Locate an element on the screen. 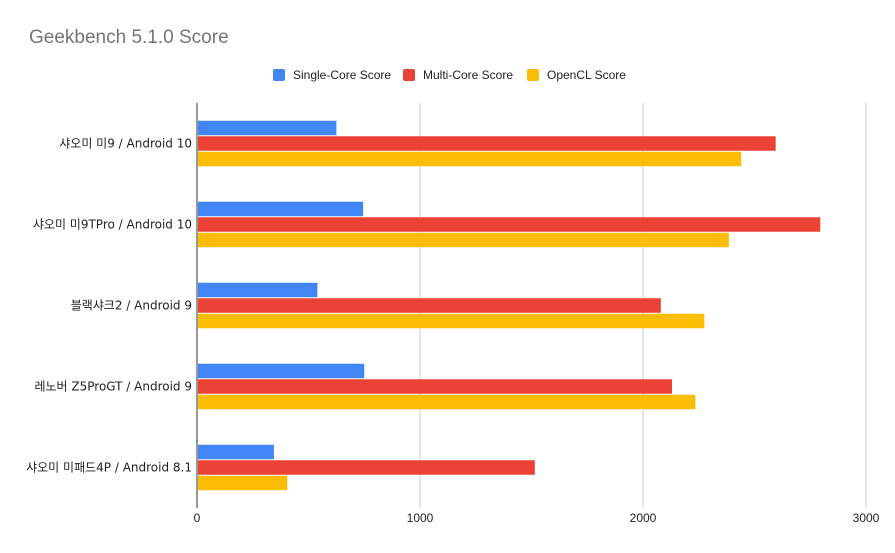  legend-item-opencl: OpenCL Score is located at coordinates (576, 75).